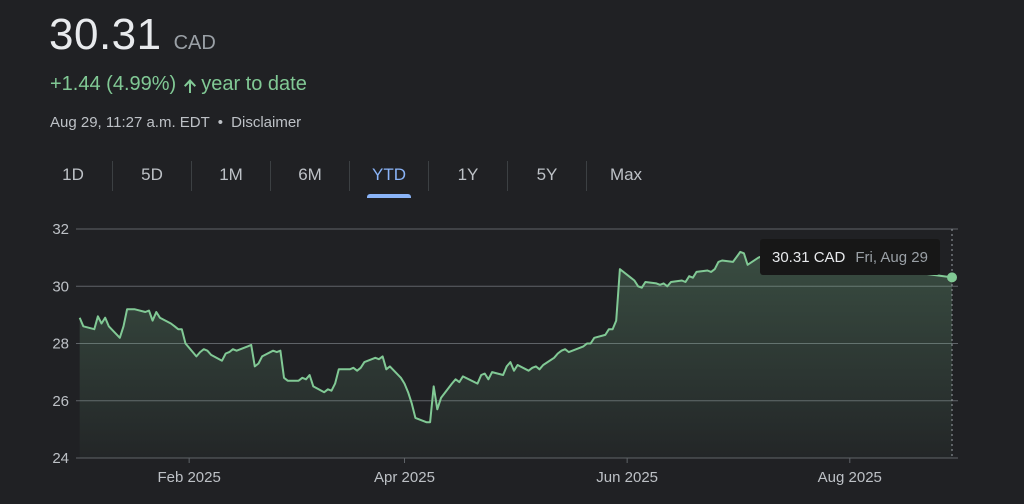 This screenshot has width=1024, height=504. Describe the element at coordinates (891, 257) in the screenshot. I see `tooltip-date: Fri, Aug 29` at that location.